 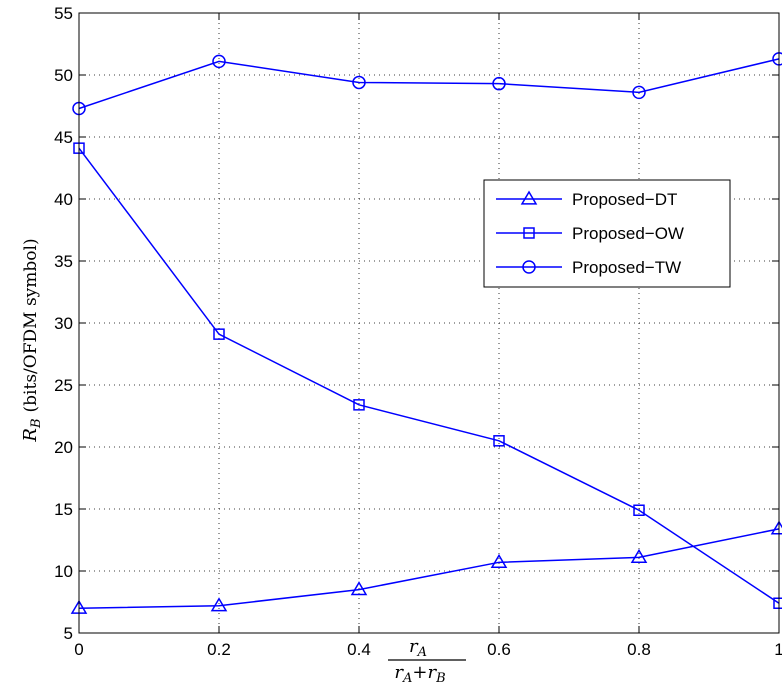 I want to click on legend-marker-triangle, so click(x=529, y=197).